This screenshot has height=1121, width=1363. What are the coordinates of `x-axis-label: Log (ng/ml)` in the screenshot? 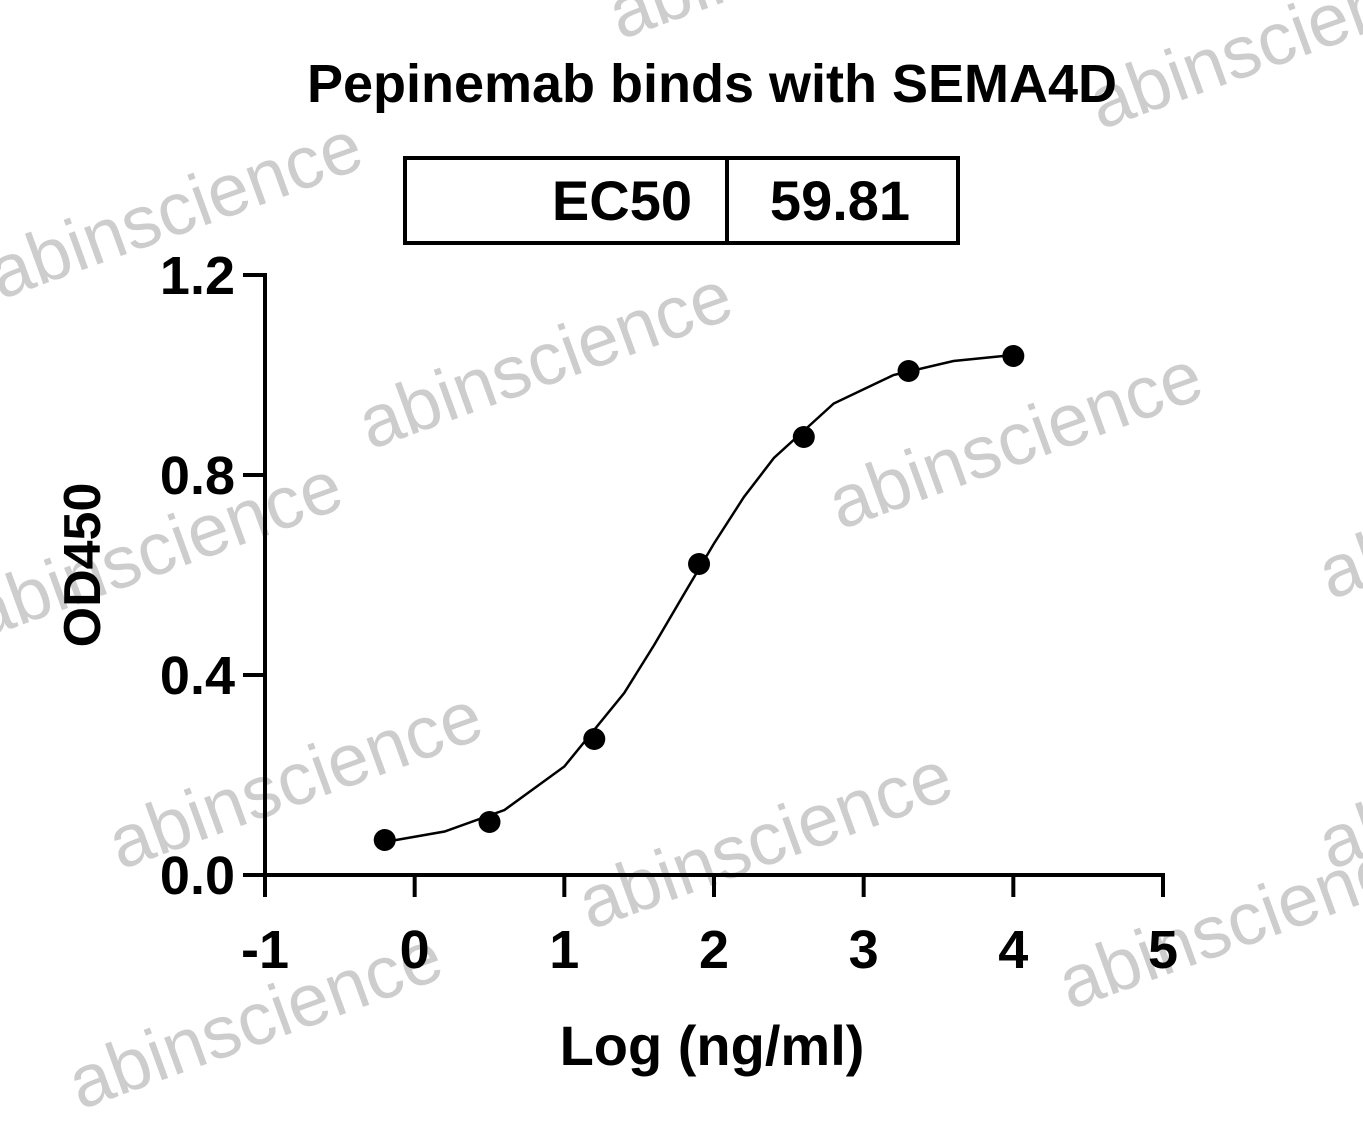 It's located at (712, 1045).